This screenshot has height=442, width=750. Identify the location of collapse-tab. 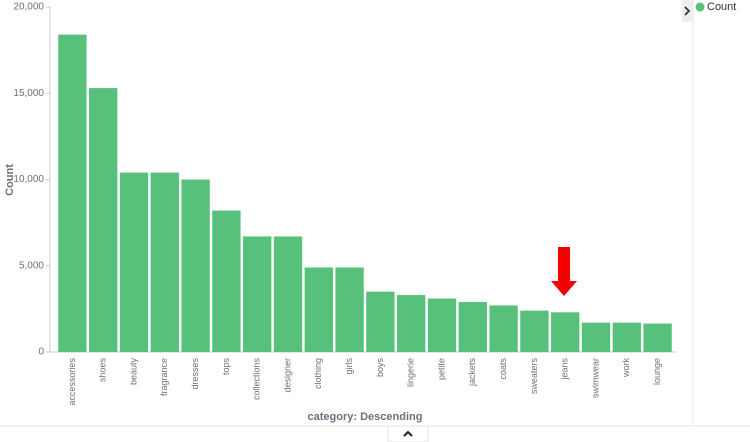
(408, 433).